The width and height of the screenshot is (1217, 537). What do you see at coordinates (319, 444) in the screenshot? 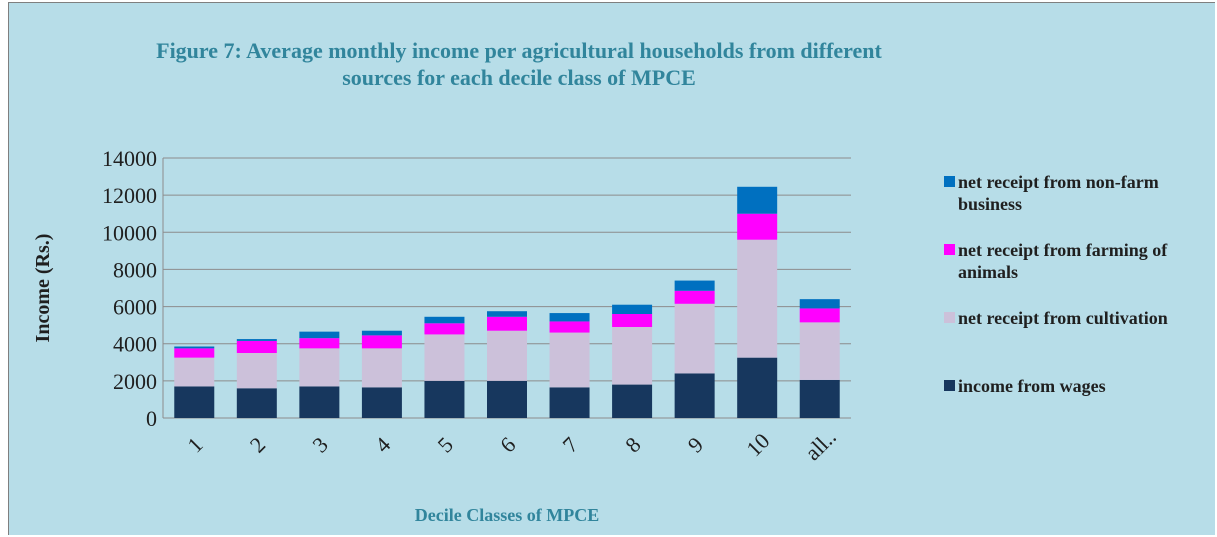
I see `x-tick-label: 3` at bounding box center [319, 444].